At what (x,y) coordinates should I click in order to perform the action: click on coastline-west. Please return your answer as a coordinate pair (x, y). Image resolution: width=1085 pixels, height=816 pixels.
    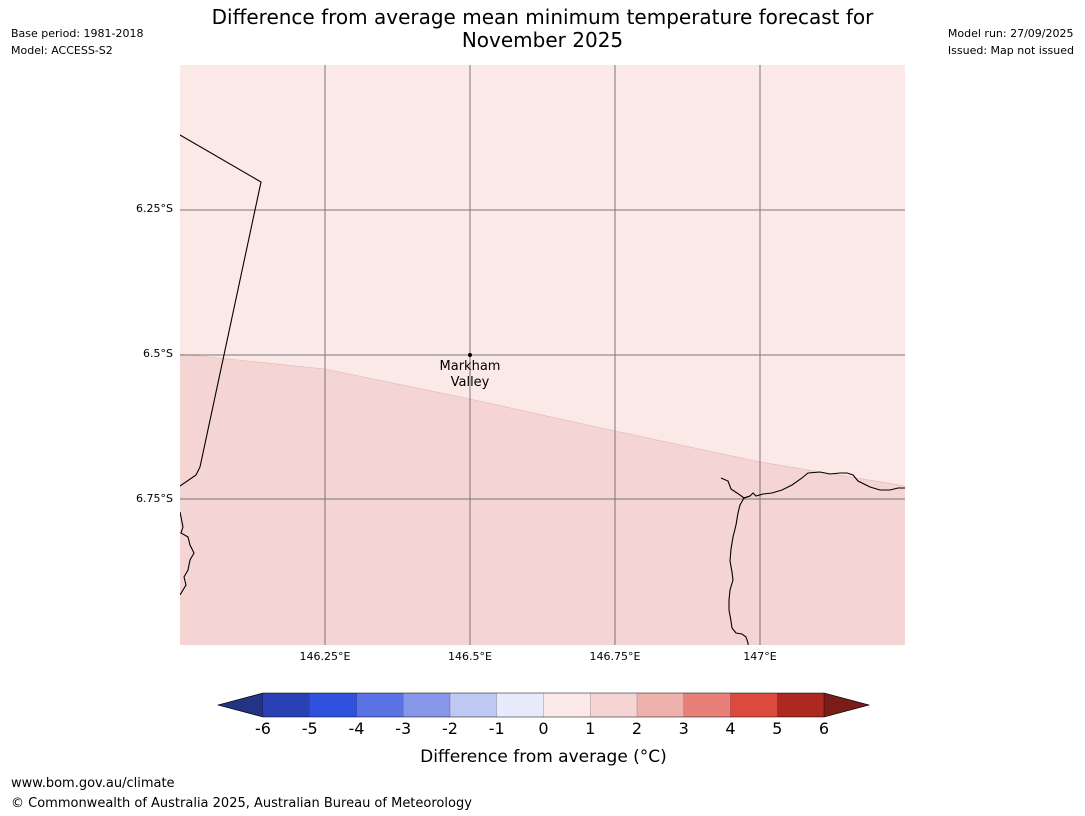
    Looking at the image, I should click on (187, 553).